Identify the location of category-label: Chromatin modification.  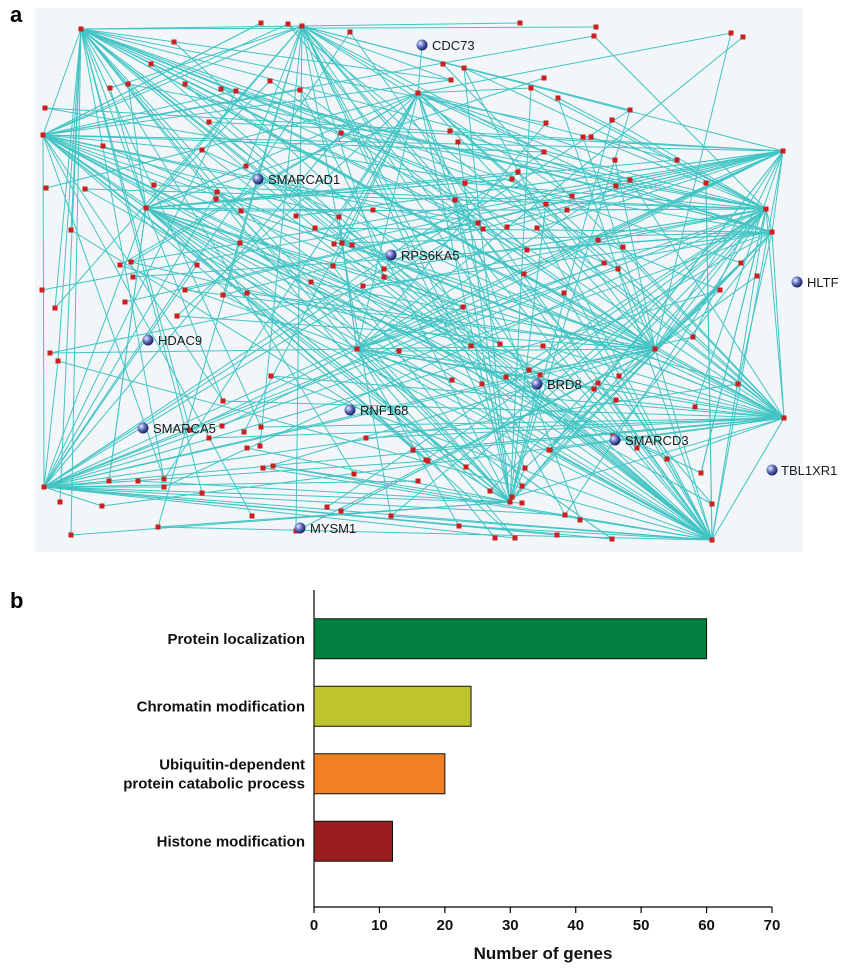
(221, 706).